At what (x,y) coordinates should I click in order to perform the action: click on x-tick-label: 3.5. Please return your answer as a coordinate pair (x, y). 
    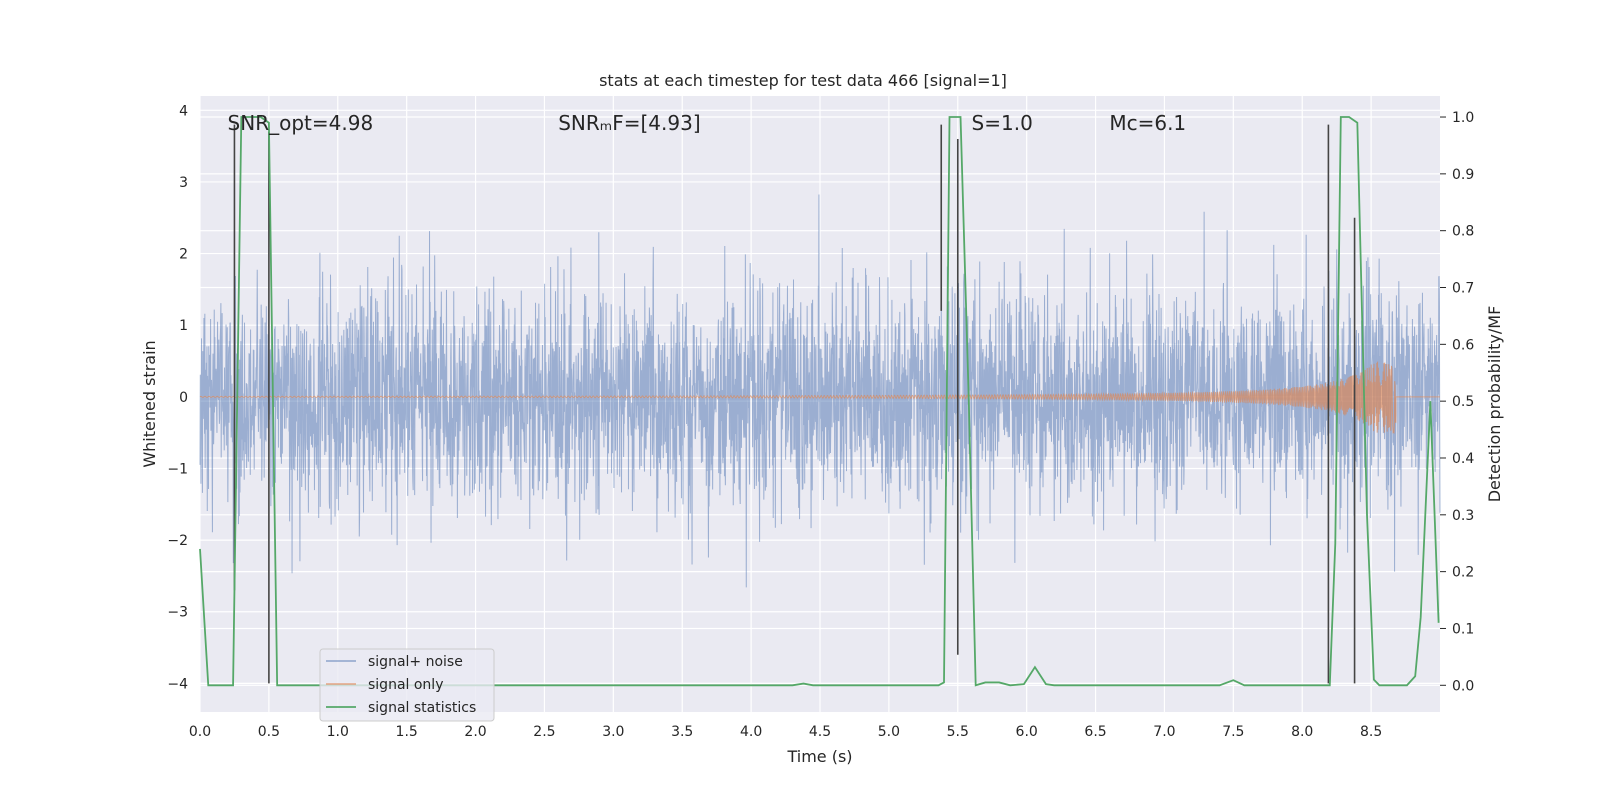
    Looking at the image, I should click on (682, 732).